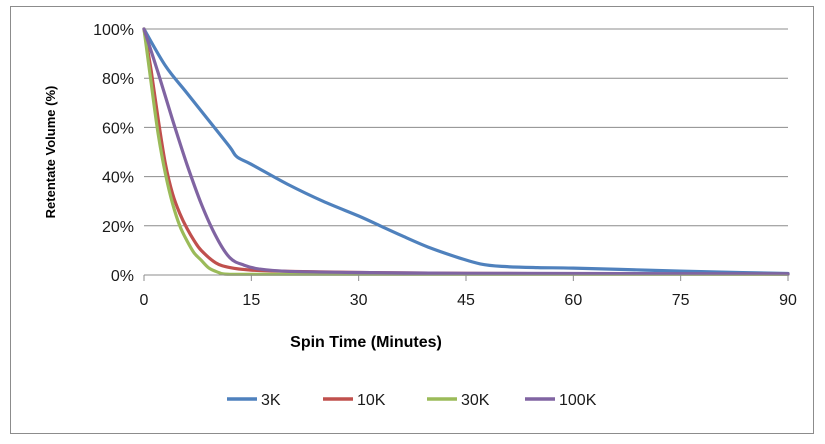  What do you see at coordinates (412, 400) in the screenshot?
I see `legend: 3K 10K 30K 100K` at bounding box center [412, 400].